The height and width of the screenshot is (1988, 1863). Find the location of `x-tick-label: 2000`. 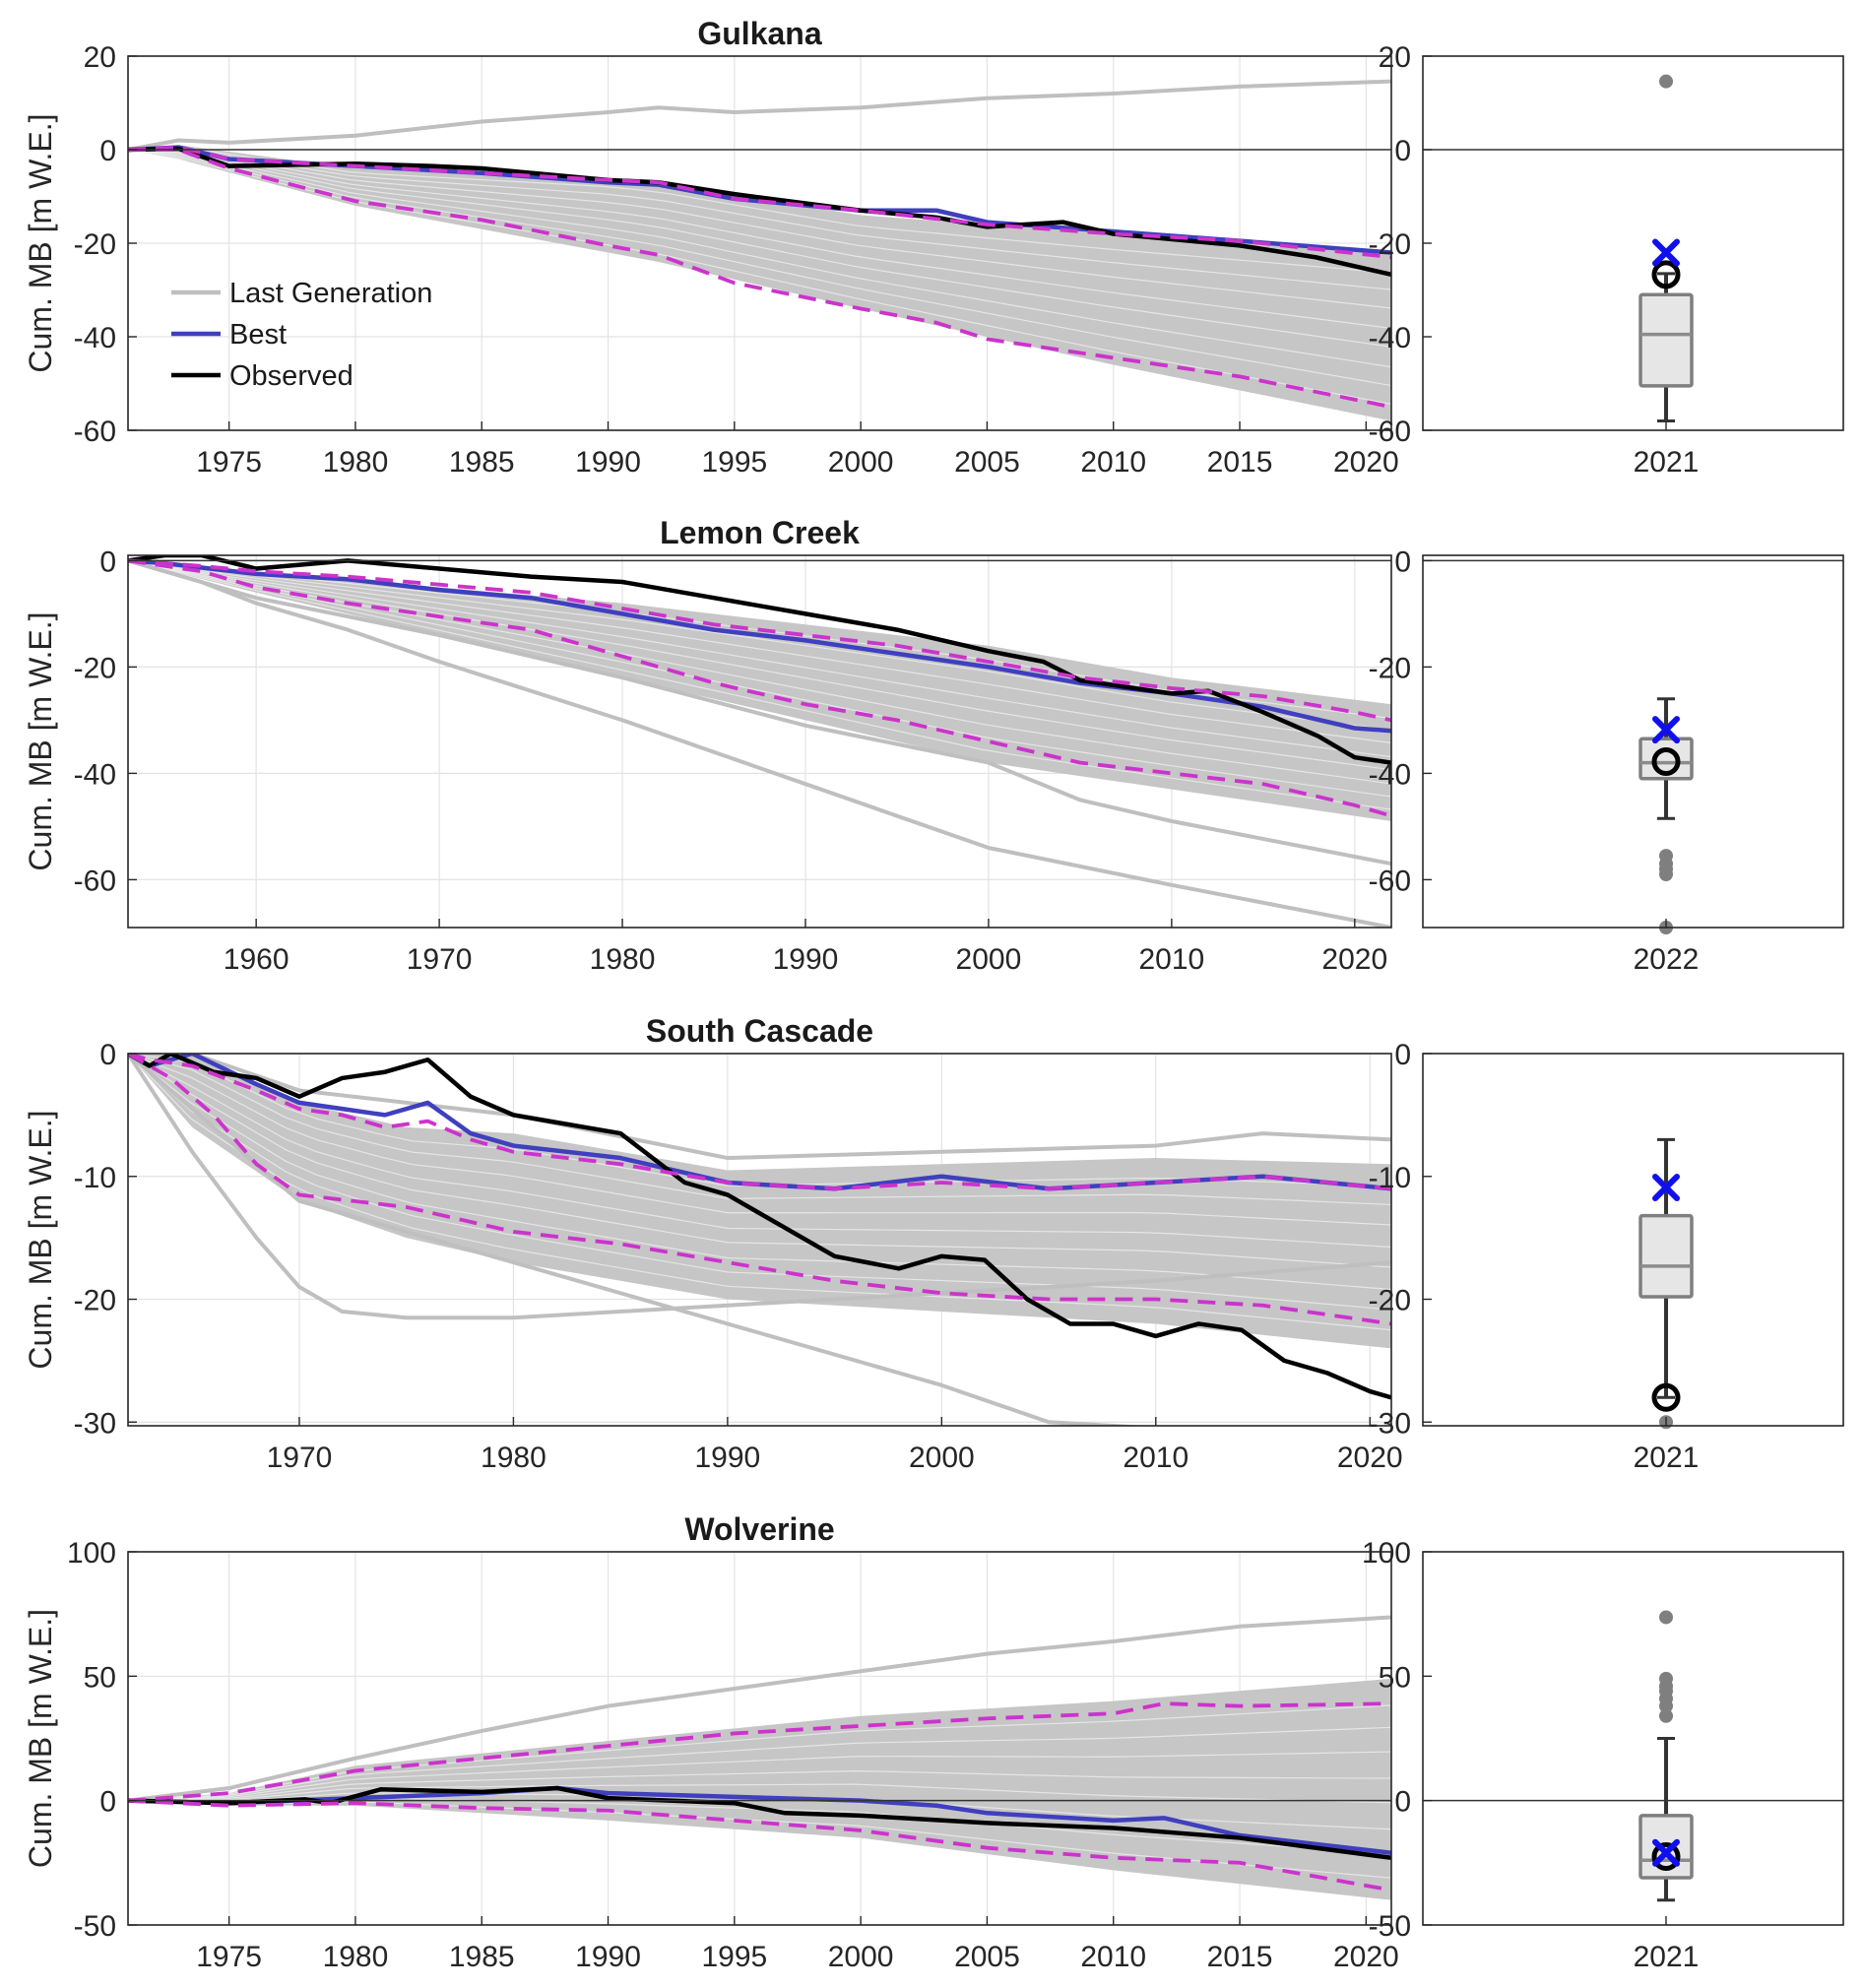

x-tick-label: 2000 is located at coordinates (861, 1957).